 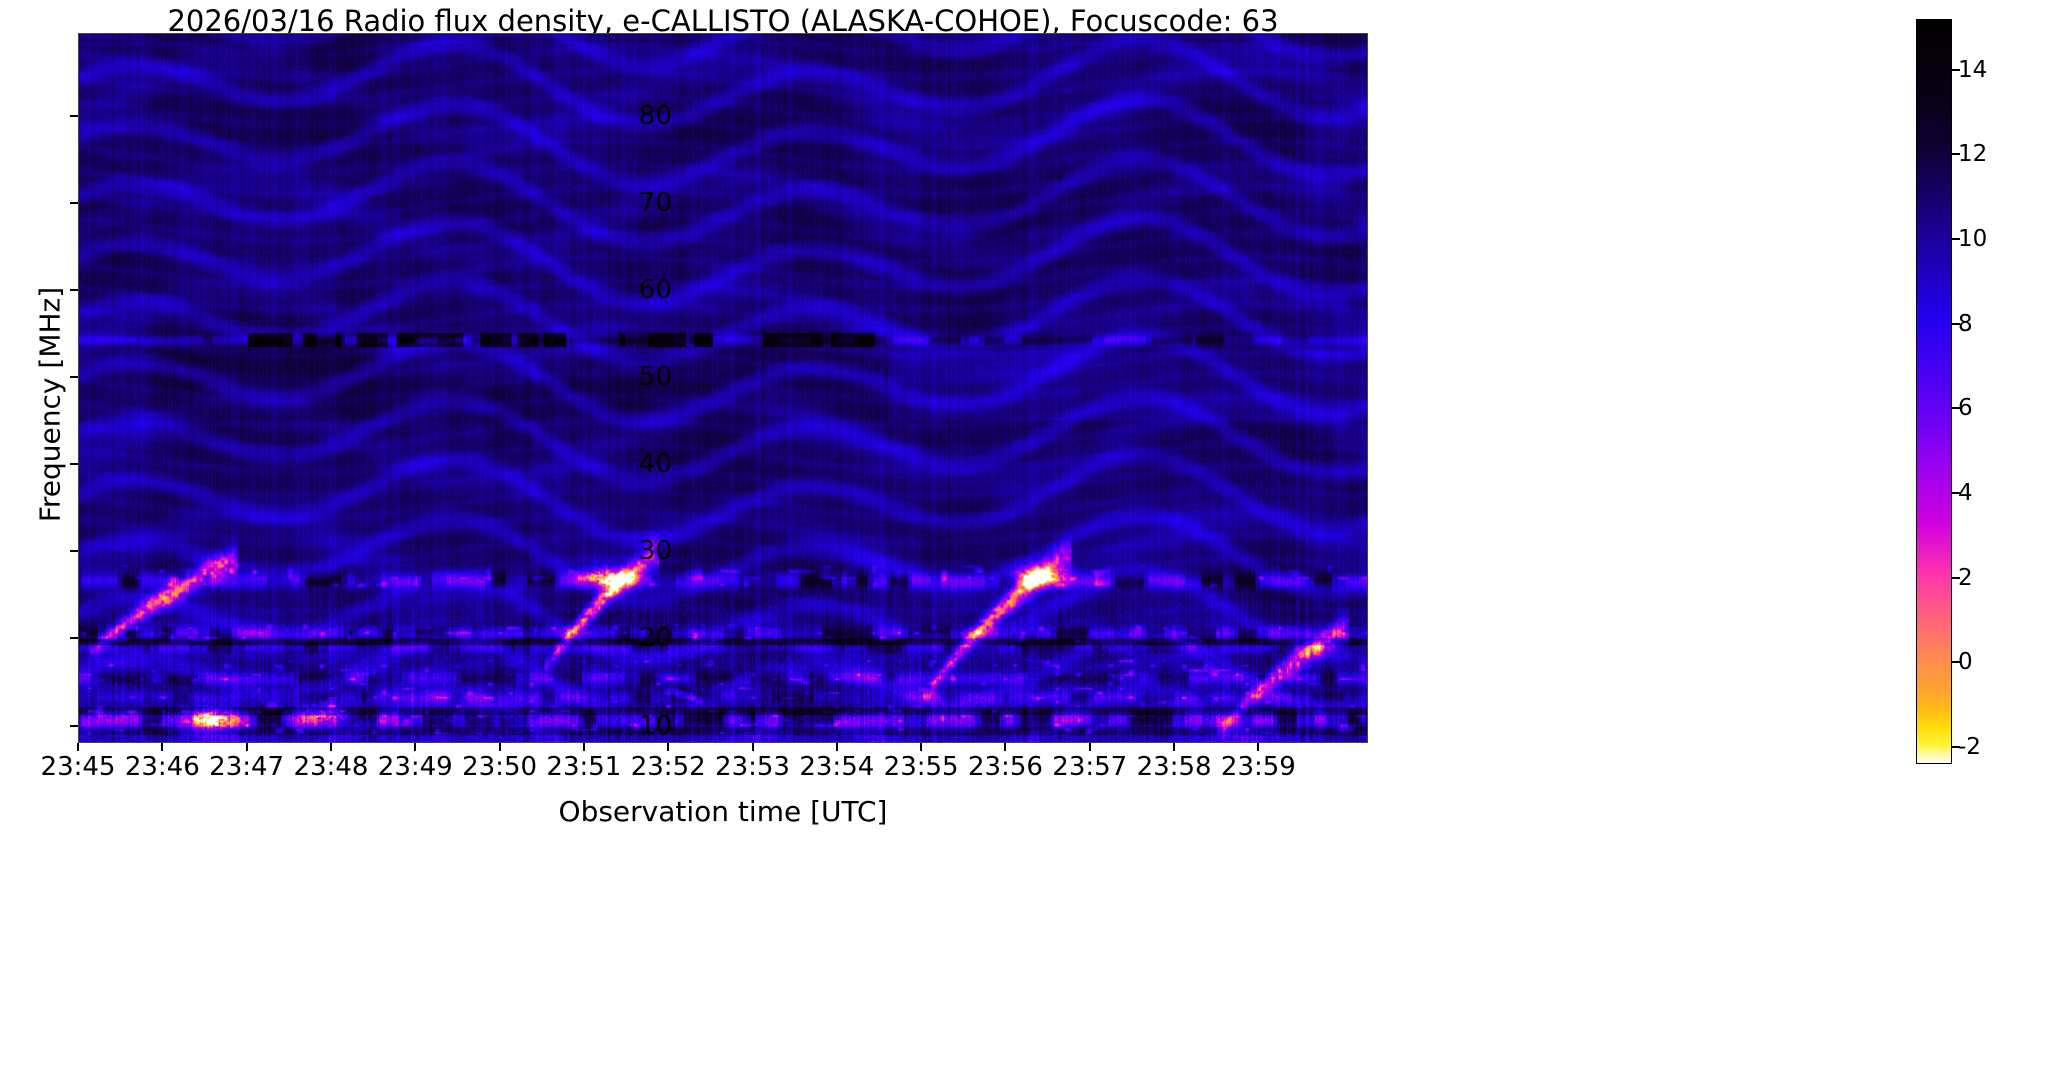 What do you see at coordinates (1973, 239) in the screenshot?
I see `colorbar-tick-label-10: 10` at bounding box center [1973, 239].